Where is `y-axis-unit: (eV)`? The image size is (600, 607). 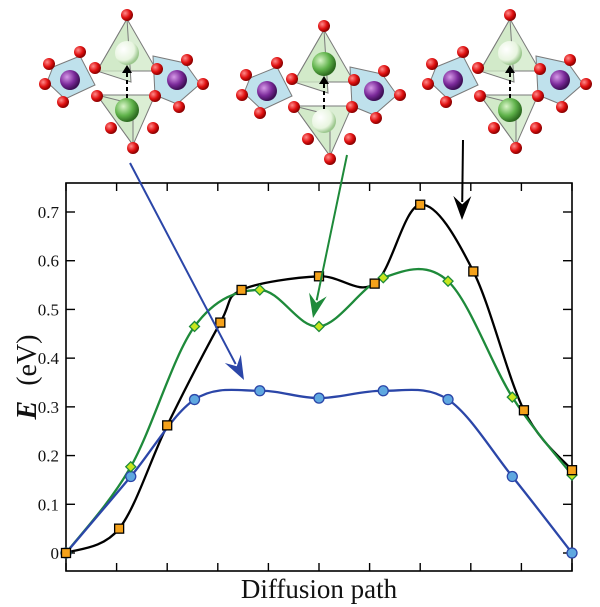 y-axis-unit: (eV) is located at coordinates (27, 360).